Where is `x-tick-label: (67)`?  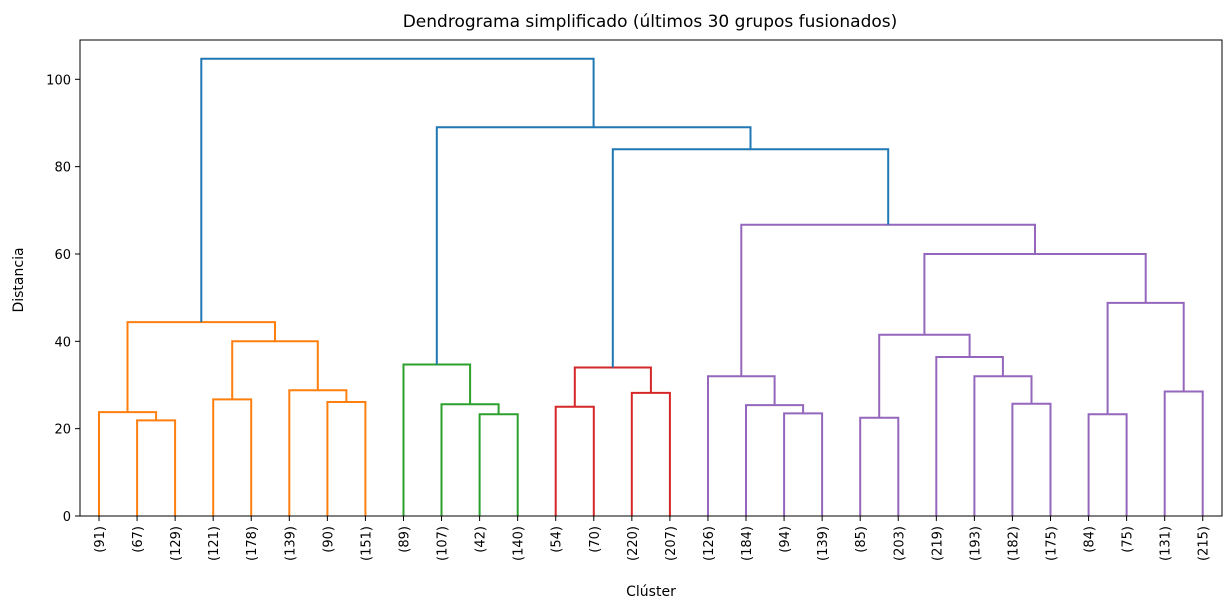
x-tick-label: (67) is located at coordinates (138, 539).